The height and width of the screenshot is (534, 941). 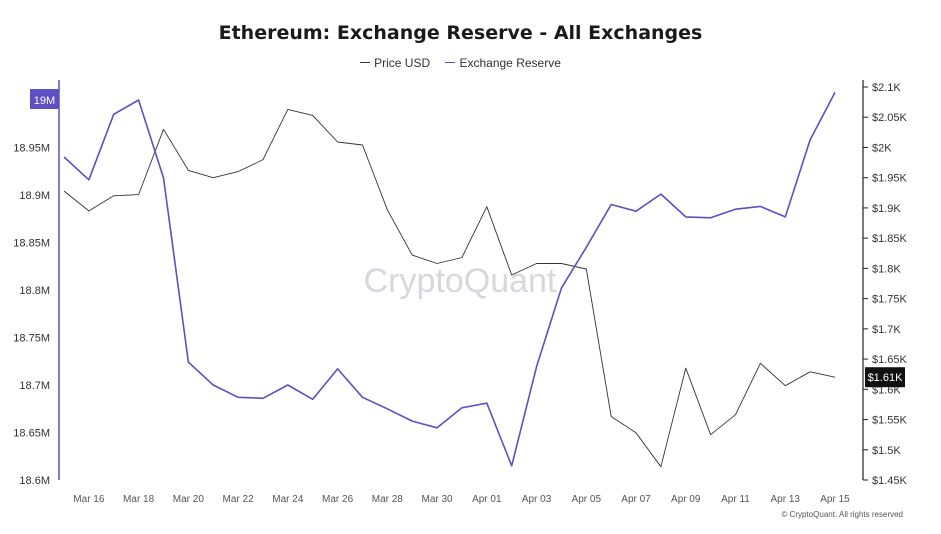 What do you see at coordinates (31, 434) in the screenshot?
I see `y-left-tick-label: 18.65M` at bounding box center [31, 434].